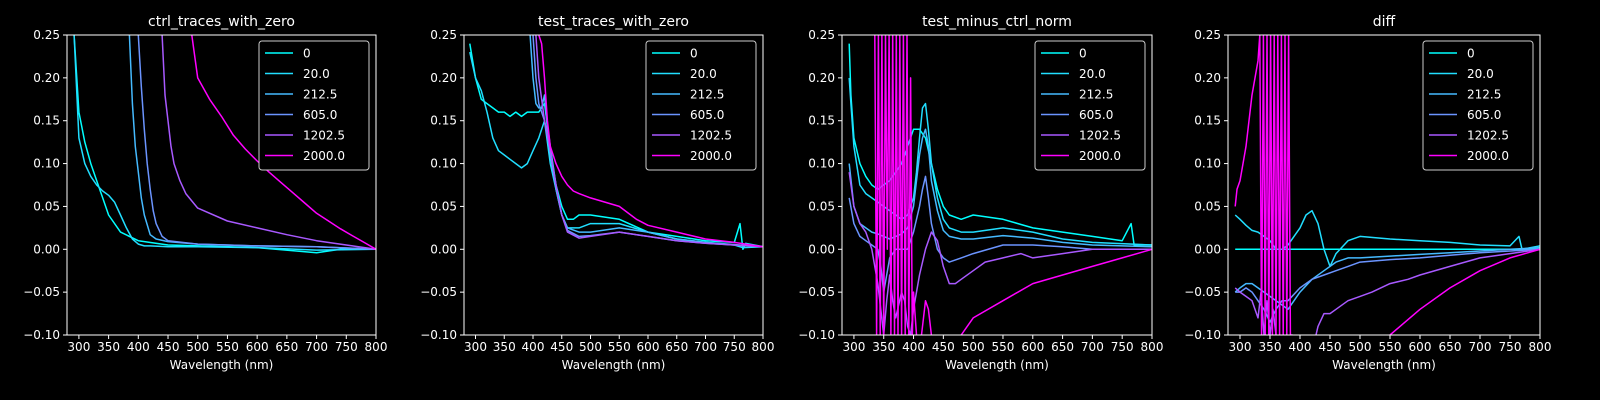 The image size is (1600, 400). What do you see at coordinates (613, 22) in the screenshot?
I see `chart-title: test_traces_with_zero` at bounding box center [613, 22].